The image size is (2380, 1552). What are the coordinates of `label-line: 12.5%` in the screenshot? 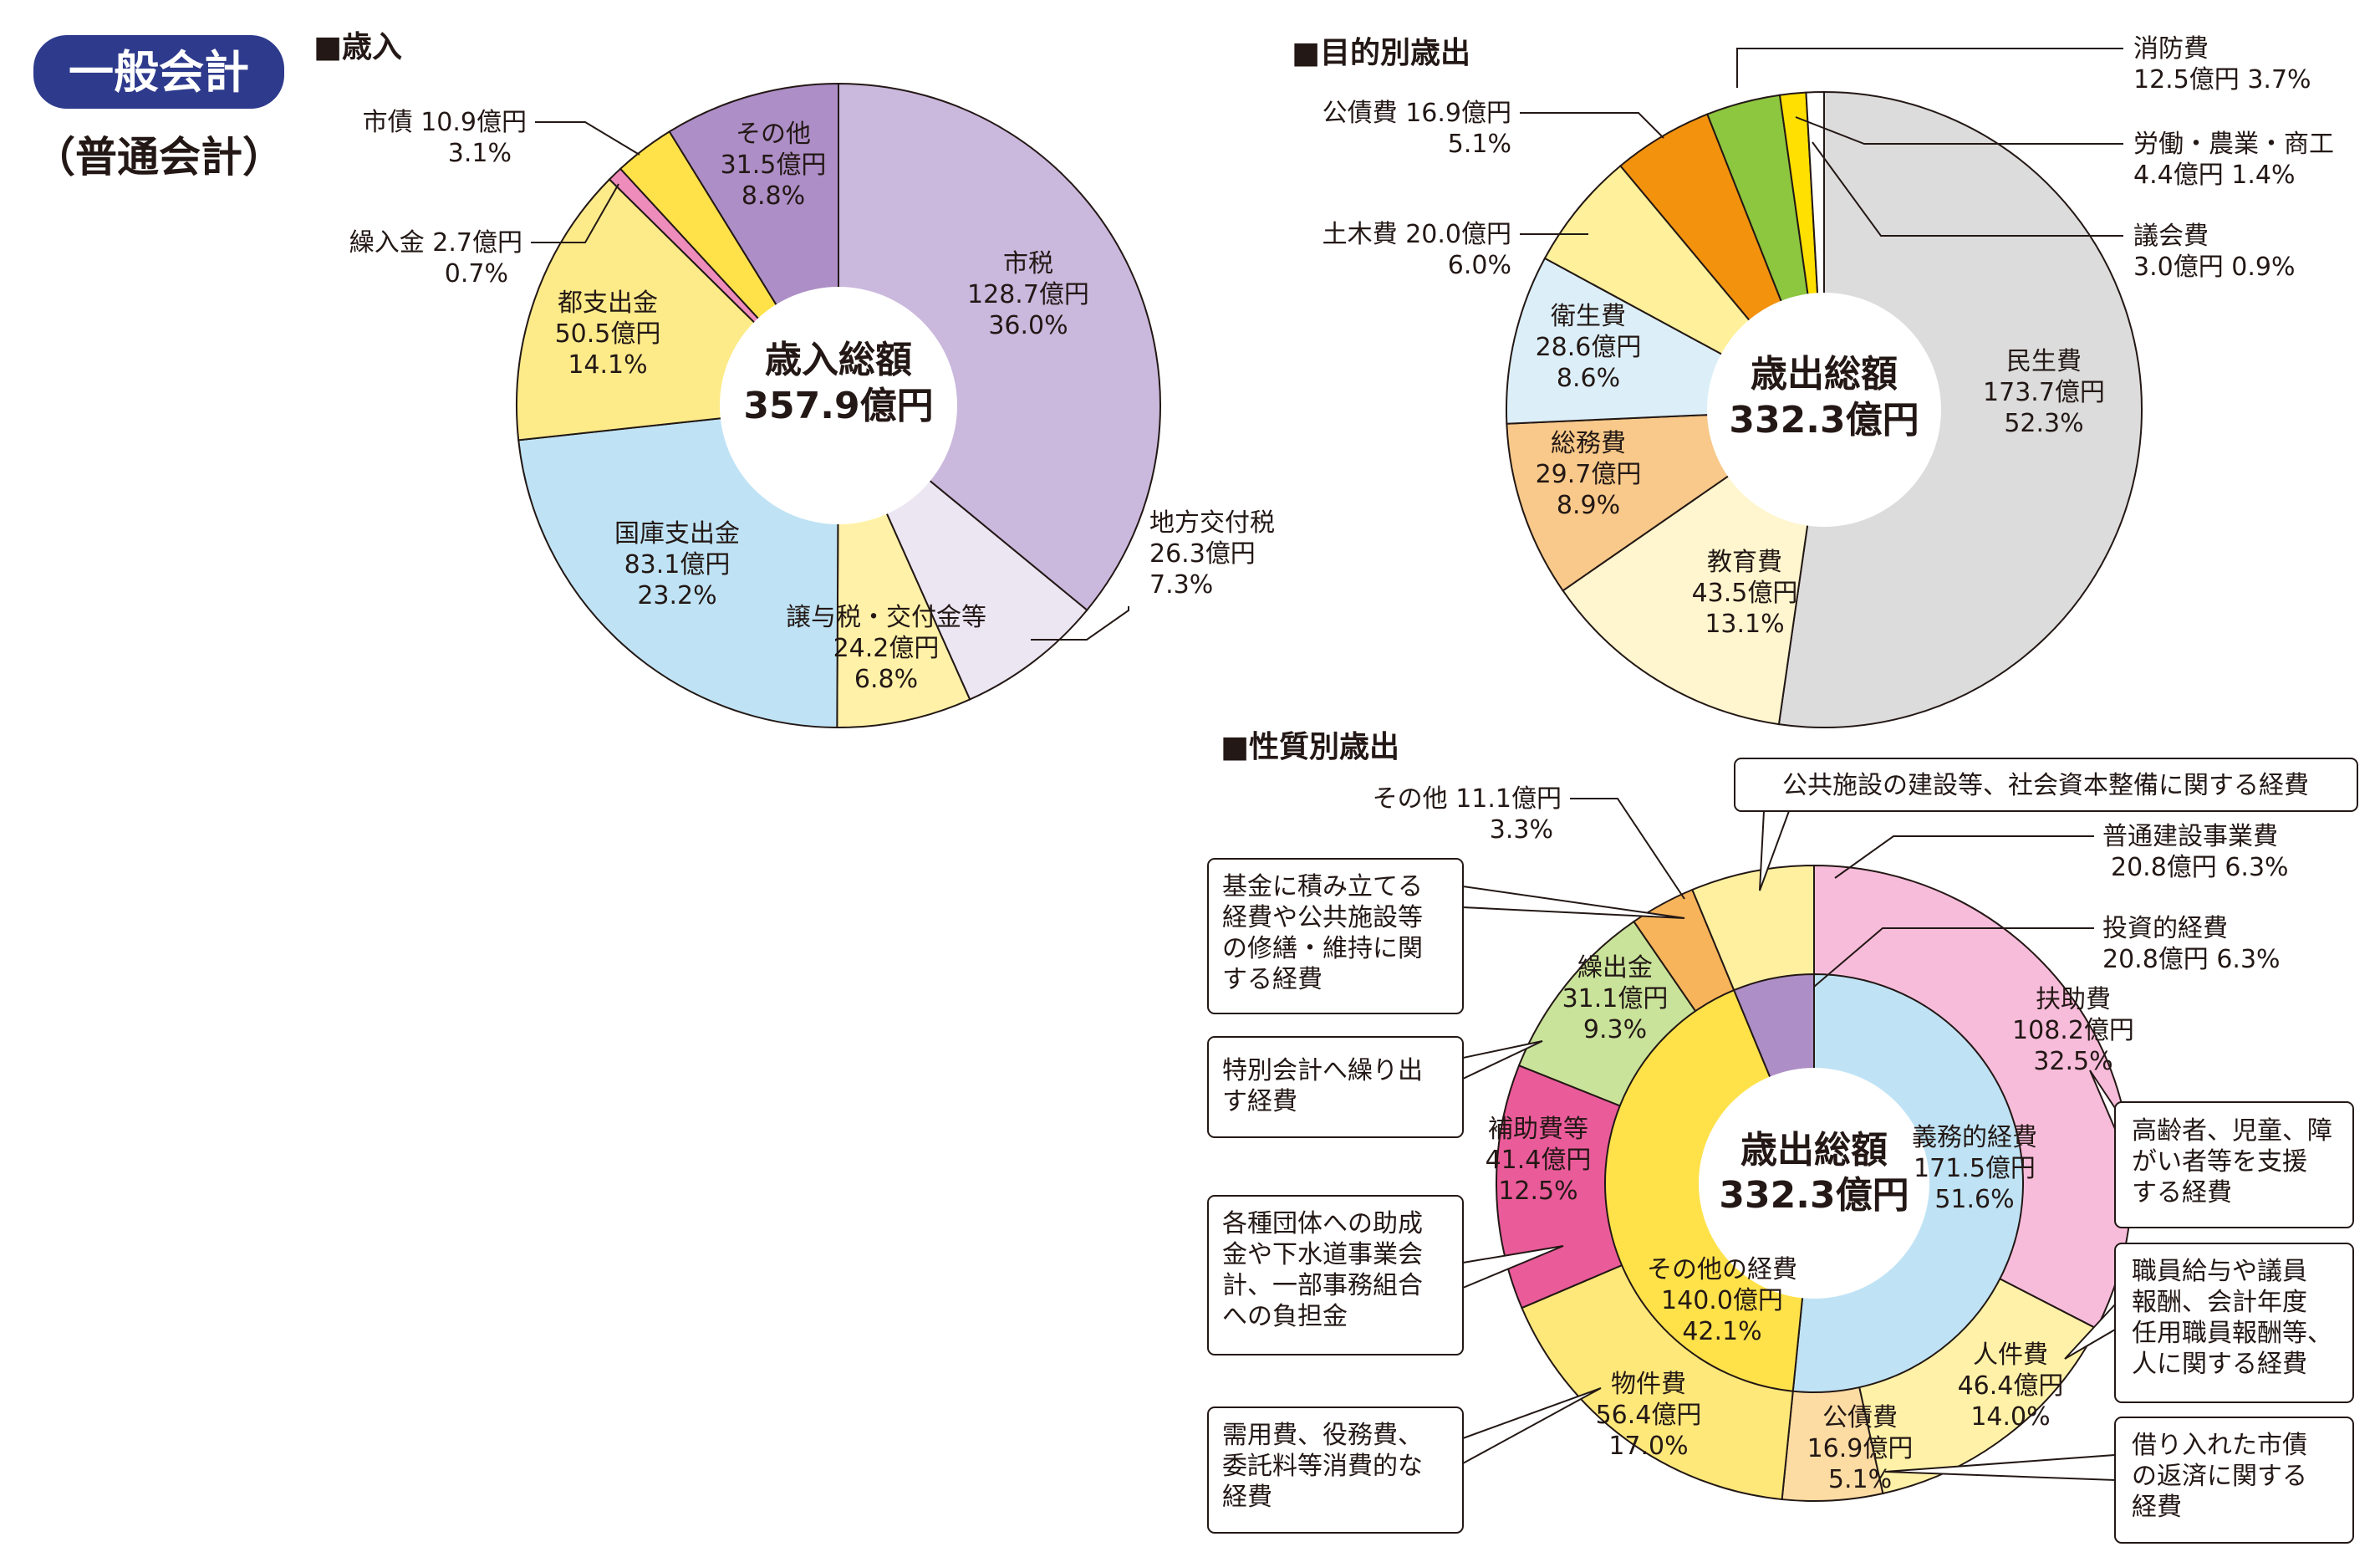 It's located at (1537, 1191).